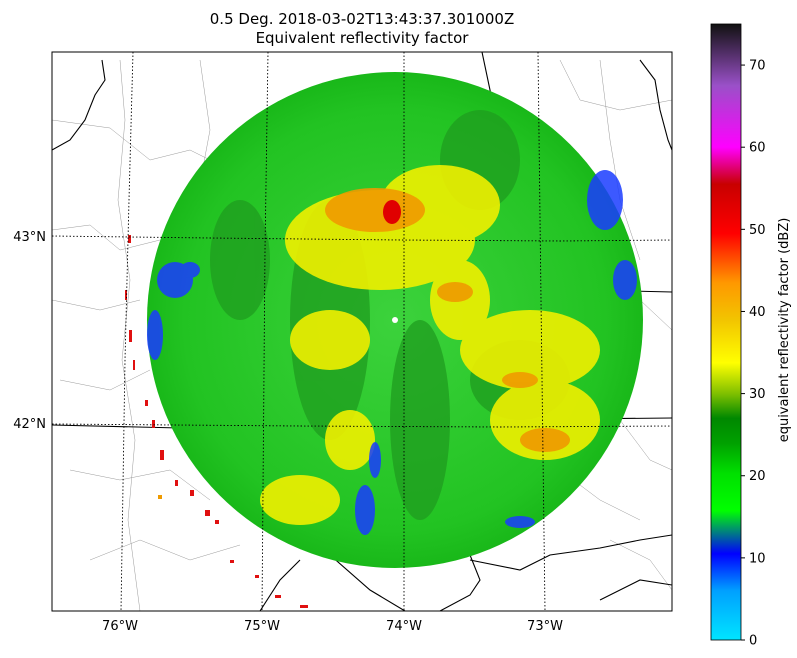 This screenshot has width=797, height=658. I want to click on colorbar-label: equivalent reflectivity factor (dBZ), so click(784, 330).